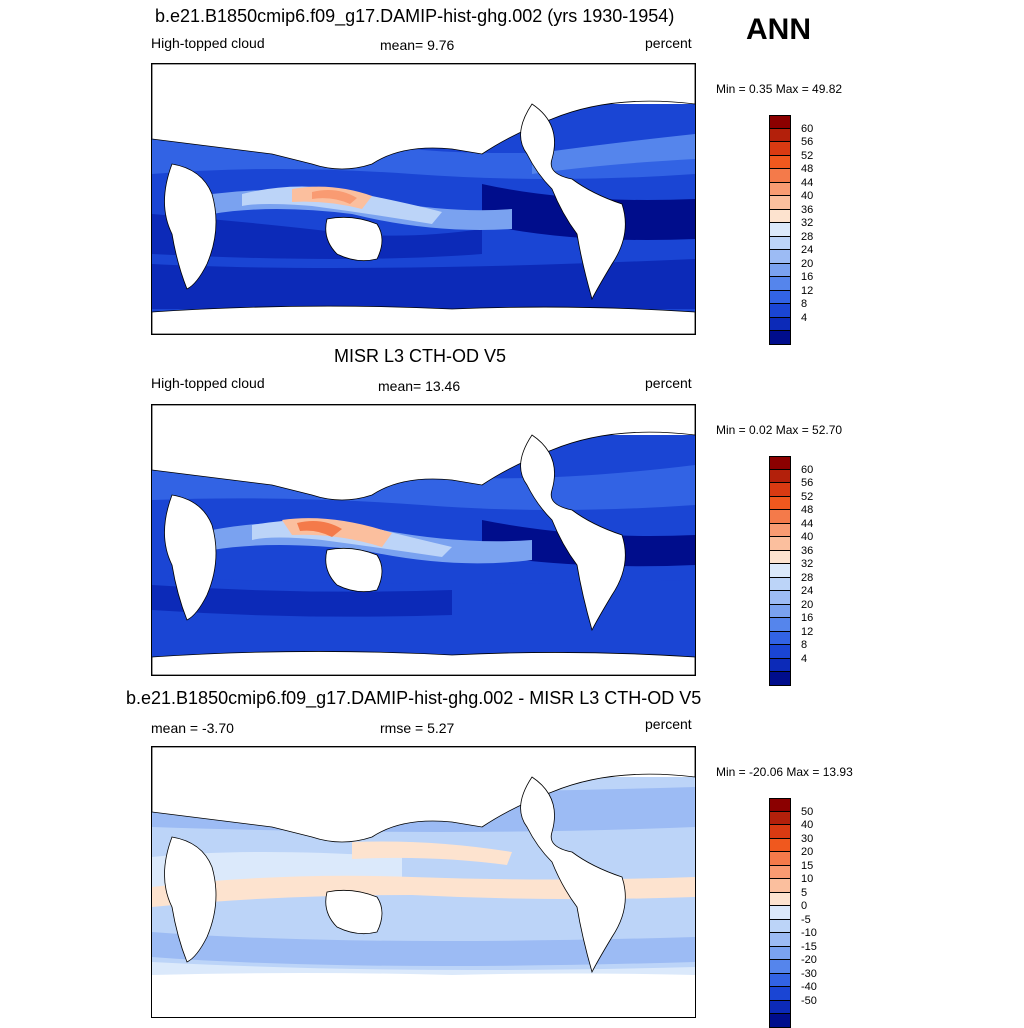 This screenshot has height=1028, width=1024. Describe the element at coordinates (806, 919) in the screenshot. I see `colorbar-tick-label: -5` at that location.